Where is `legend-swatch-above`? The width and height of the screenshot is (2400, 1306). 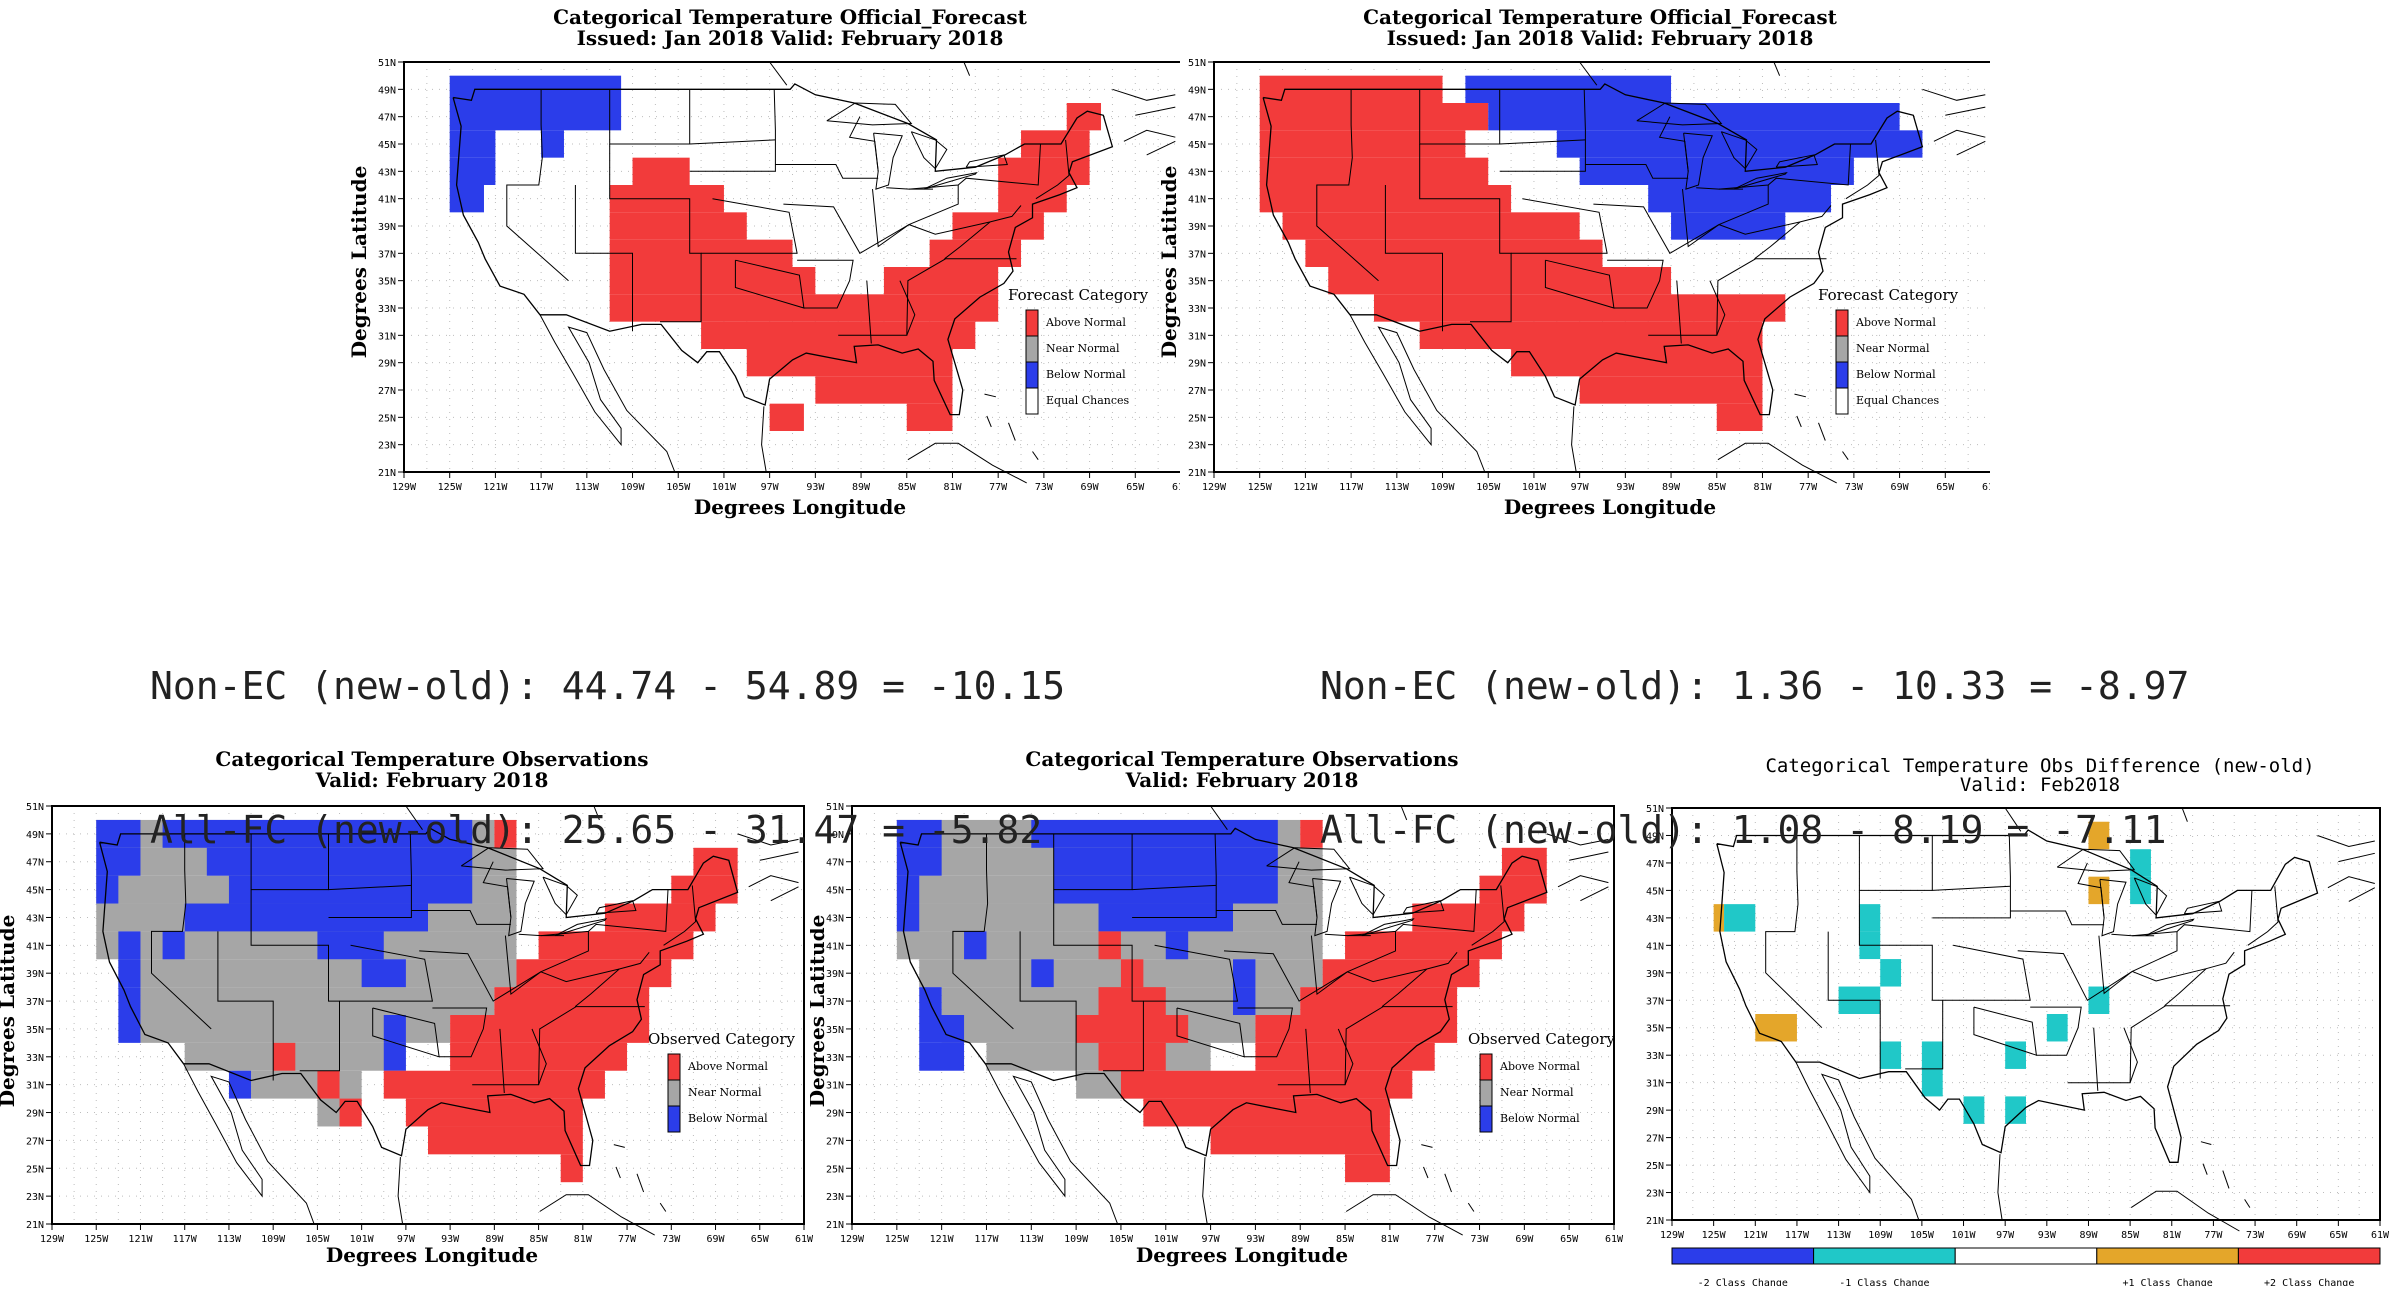
legend-swatch-above is located at coordinates (1032, 323).